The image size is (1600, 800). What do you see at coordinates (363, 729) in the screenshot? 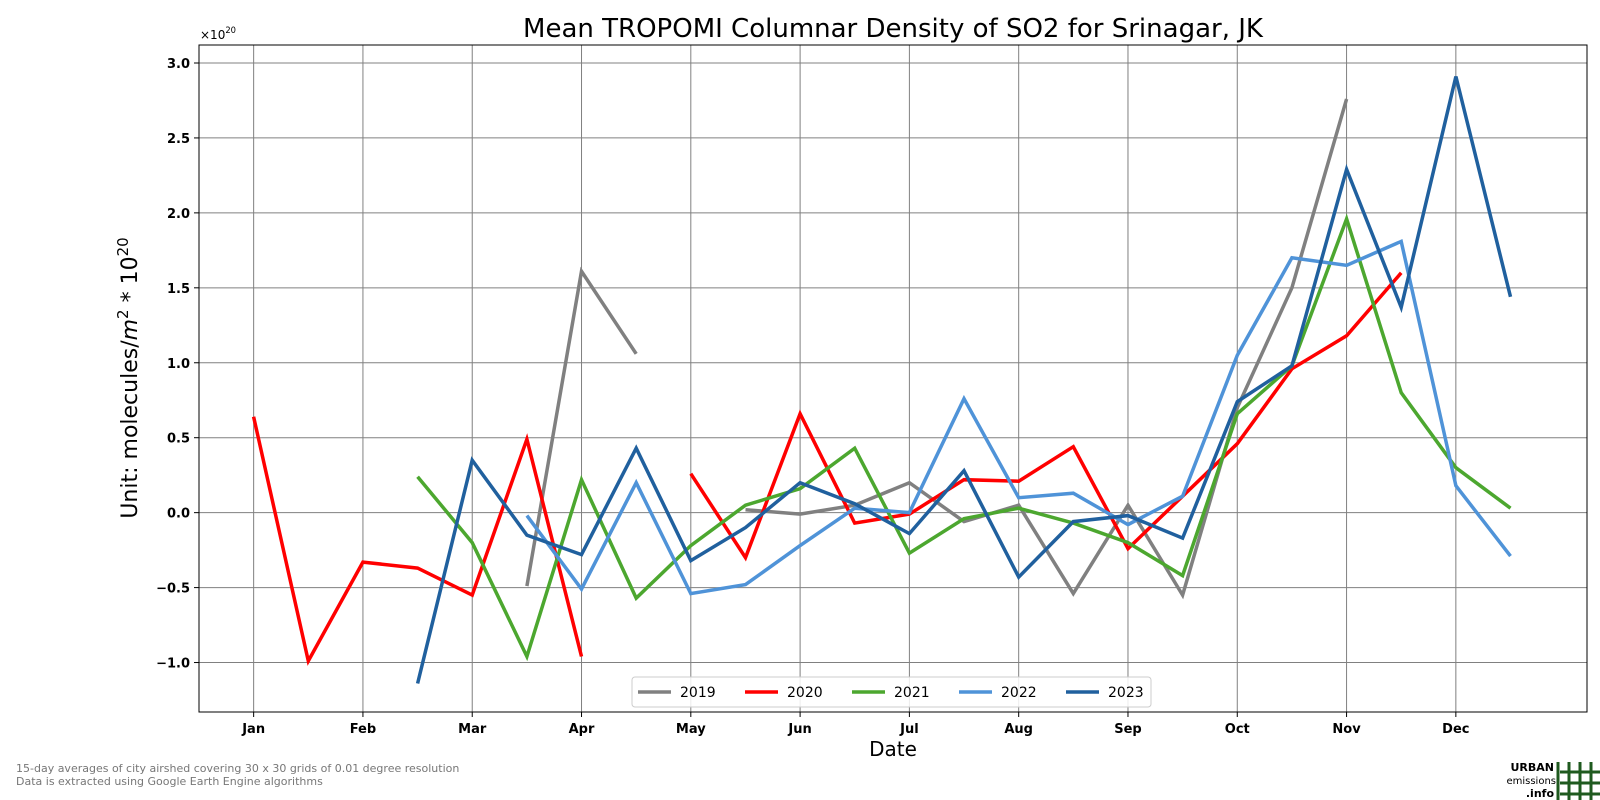
I see `x-tick-label: Feb` at bounding box center [363, 729].